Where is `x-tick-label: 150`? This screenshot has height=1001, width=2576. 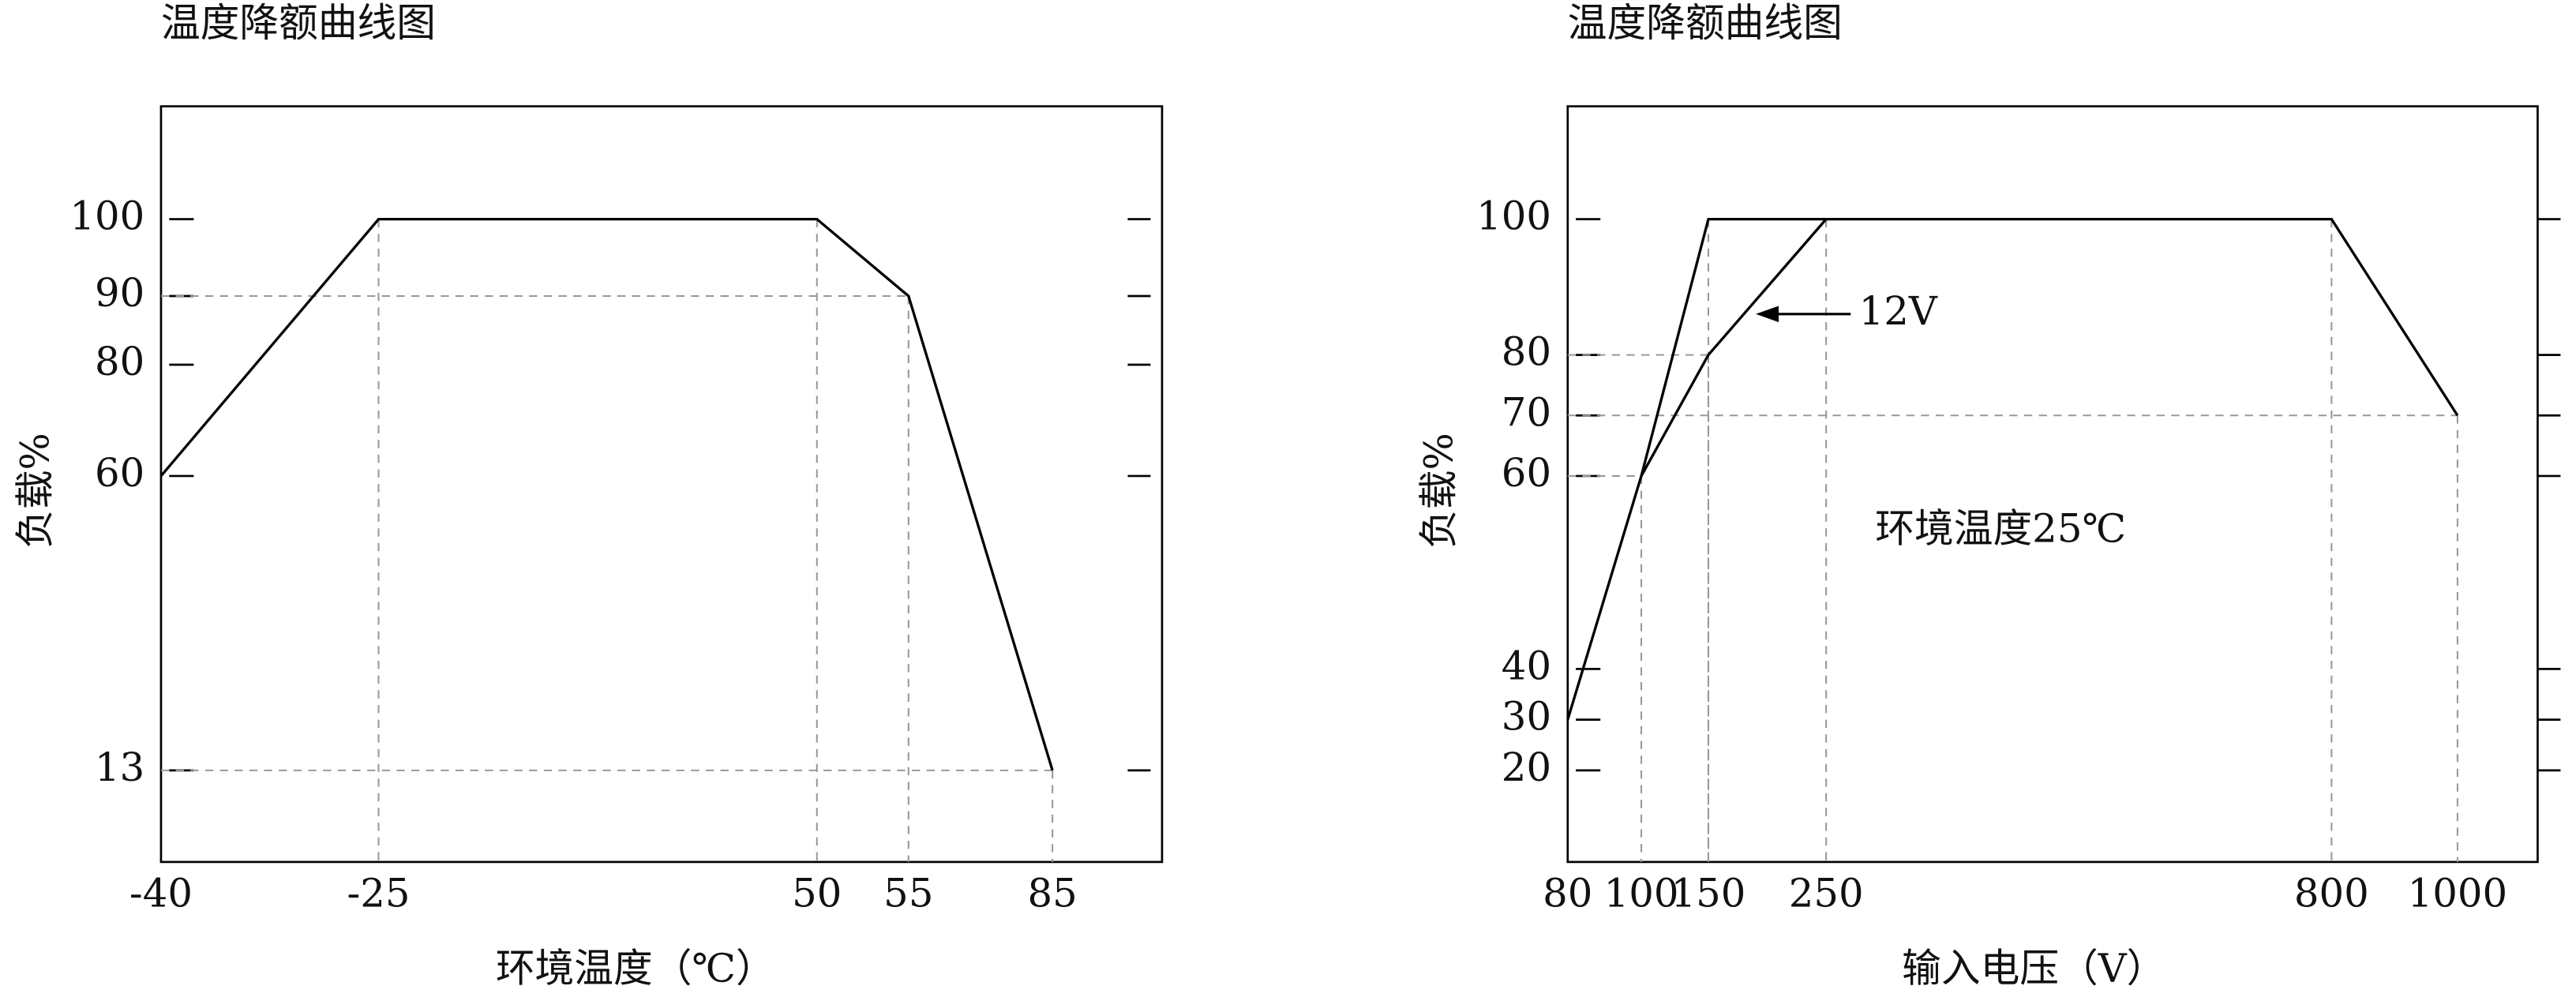 x-tick-label: 150 is located at coordinates (1708, 893).